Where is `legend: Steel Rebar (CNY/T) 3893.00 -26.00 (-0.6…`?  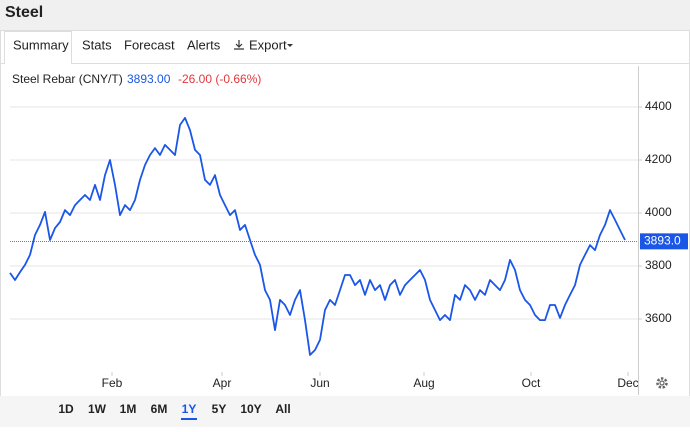 legend: Steel Rebar (CNY/T) 3893.00 -26.00 (-0.6… is located at coordinates (136, 79).